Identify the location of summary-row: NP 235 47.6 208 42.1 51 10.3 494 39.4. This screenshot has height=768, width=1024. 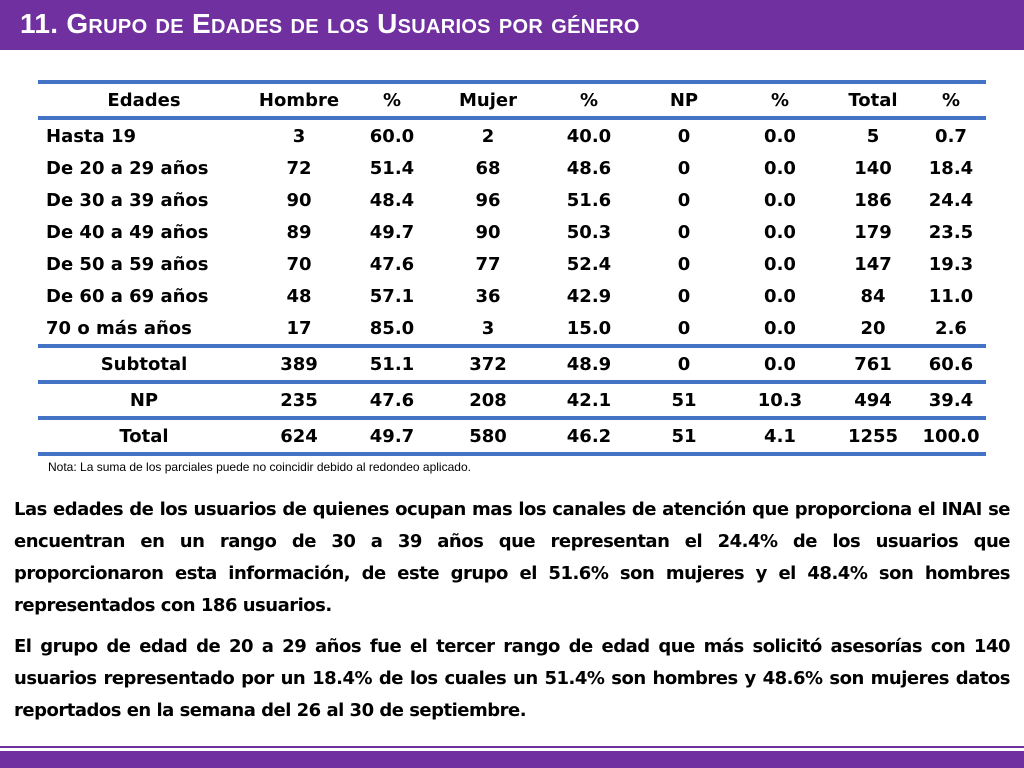
(512, 399).